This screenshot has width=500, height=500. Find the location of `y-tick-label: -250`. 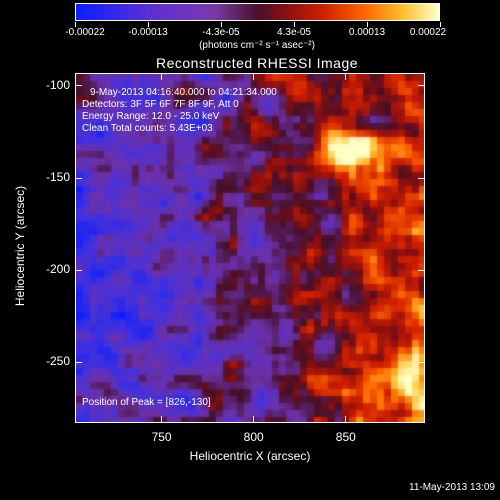

y-tick-label: -250 is located at coordinates (57, 361).